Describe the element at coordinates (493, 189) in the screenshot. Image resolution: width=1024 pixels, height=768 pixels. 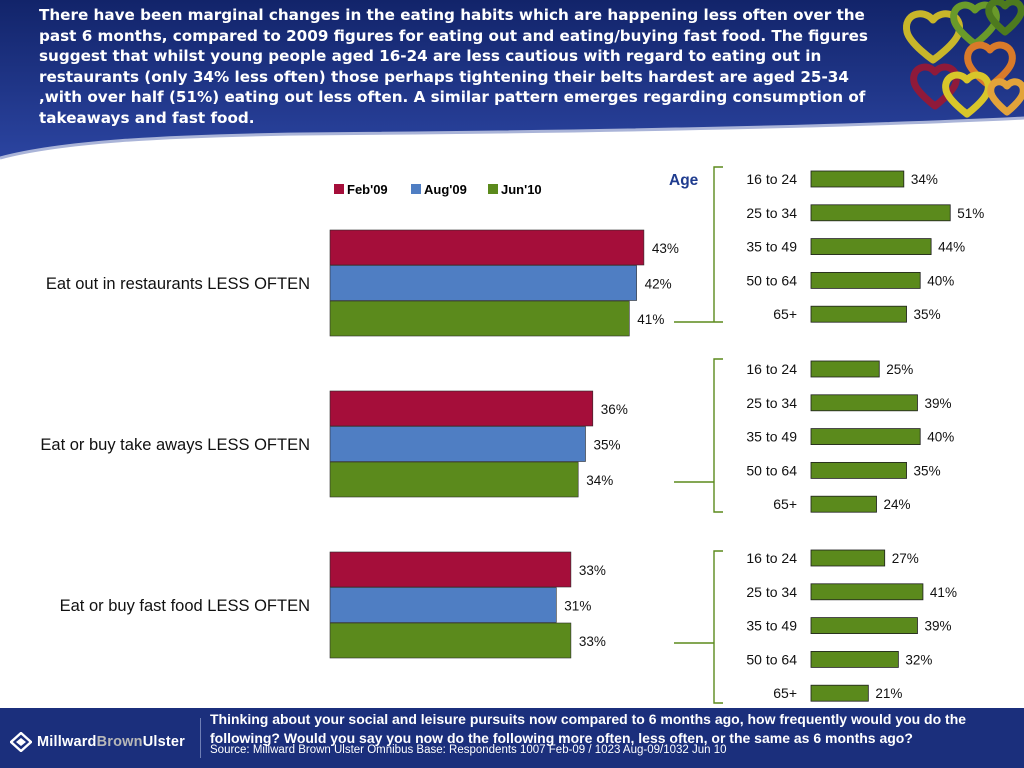
I see `legend-swatch-jun10` at that location.